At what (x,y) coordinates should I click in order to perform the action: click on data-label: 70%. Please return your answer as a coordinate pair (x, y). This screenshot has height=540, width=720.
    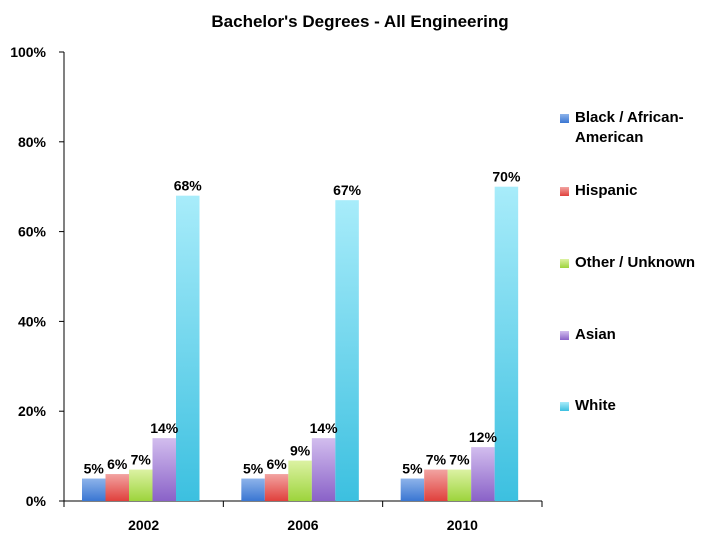
    Looking at the image, I should click on (506, 177).